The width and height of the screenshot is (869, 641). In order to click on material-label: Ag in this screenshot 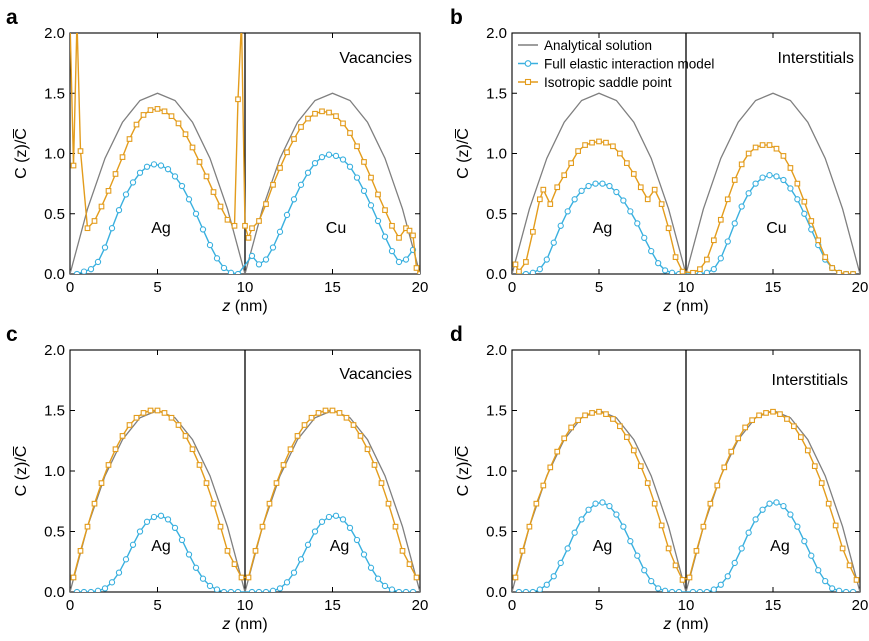, I will do `click(603, 228)`.